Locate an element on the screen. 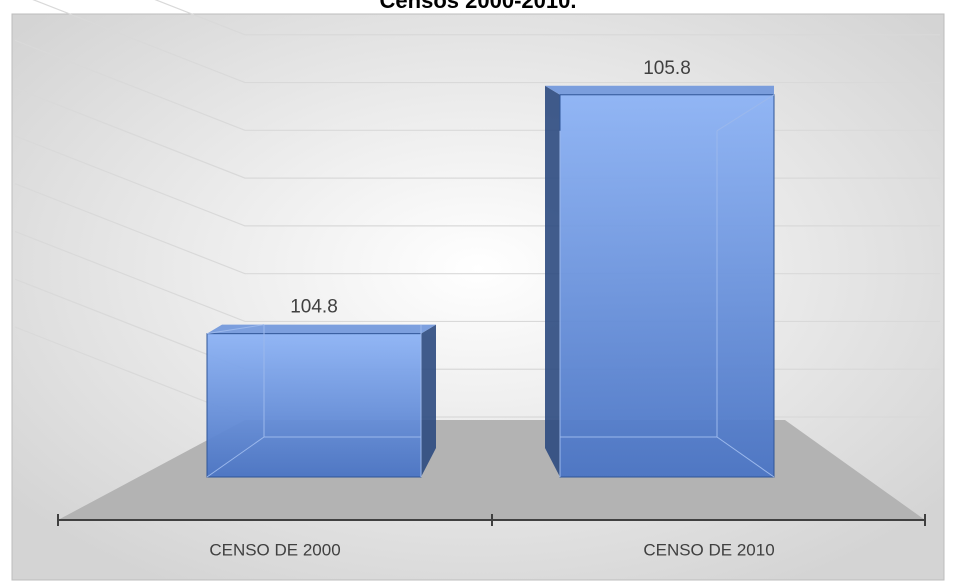 Image resolution: width=956 pixels, height=588 pixels. data-label: 105.8 is located at coordinates (667, 68).